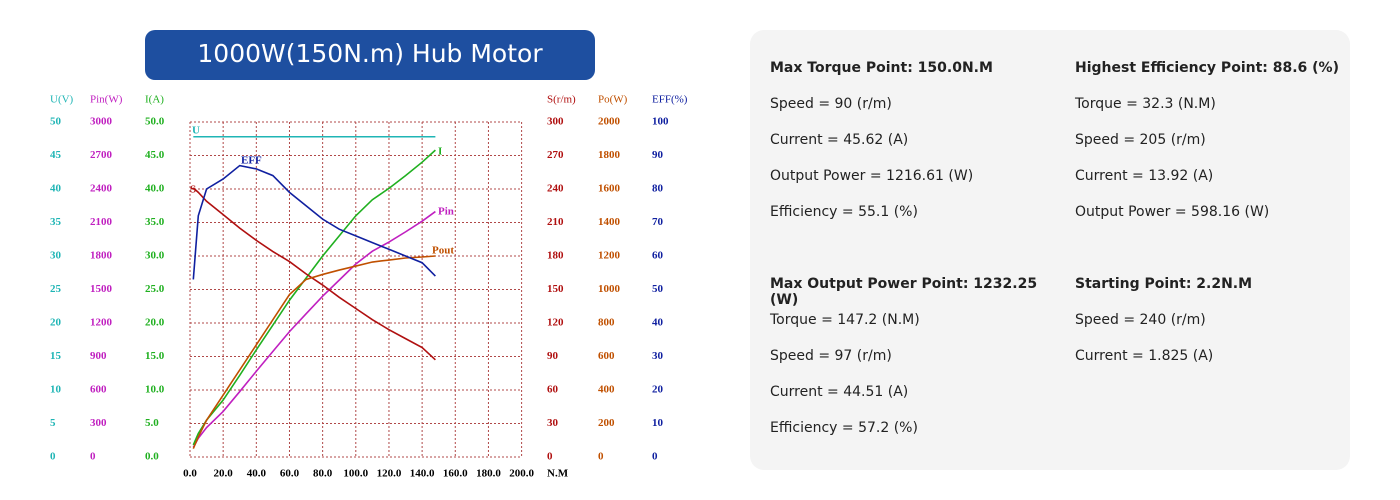 The width and height of the screenshot is (1400, 500). I want to click on title-box, so click(370, 55).